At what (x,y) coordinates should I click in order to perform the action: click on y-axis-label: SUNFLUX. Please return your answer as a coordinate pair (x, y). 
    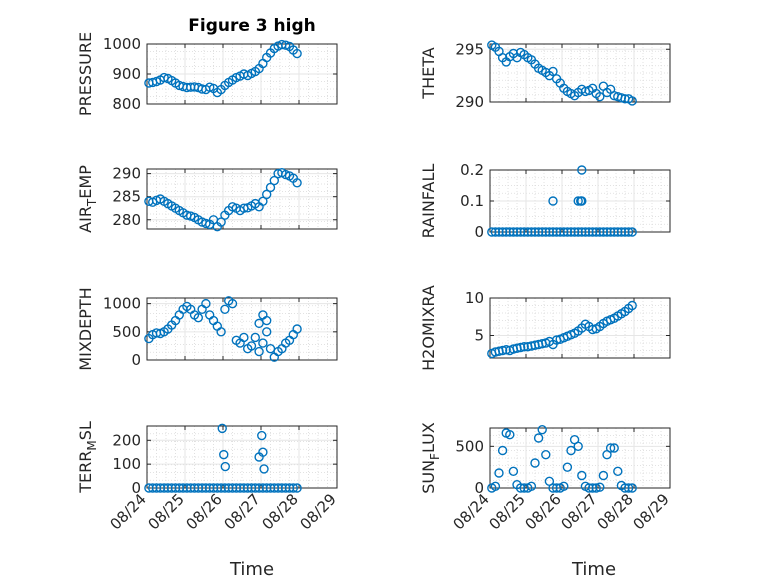
    Looking at the image, I should click on (430, 458).